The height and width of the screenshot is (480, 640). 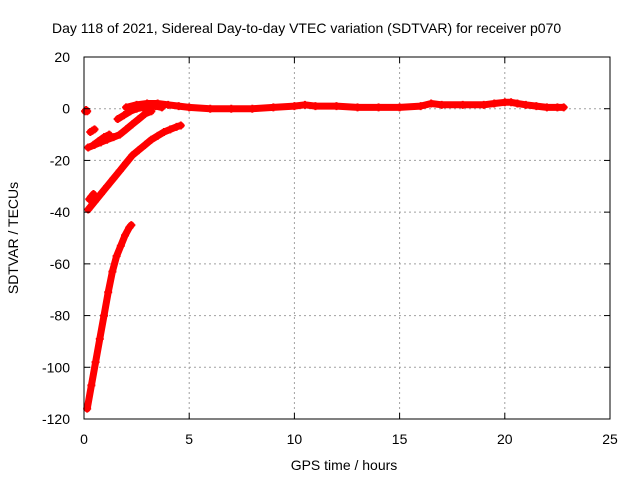 What do you see at coordinates (56, 419) in the screenshot?
I see `y-tick-label: -120` at bounding box center [56, 419].